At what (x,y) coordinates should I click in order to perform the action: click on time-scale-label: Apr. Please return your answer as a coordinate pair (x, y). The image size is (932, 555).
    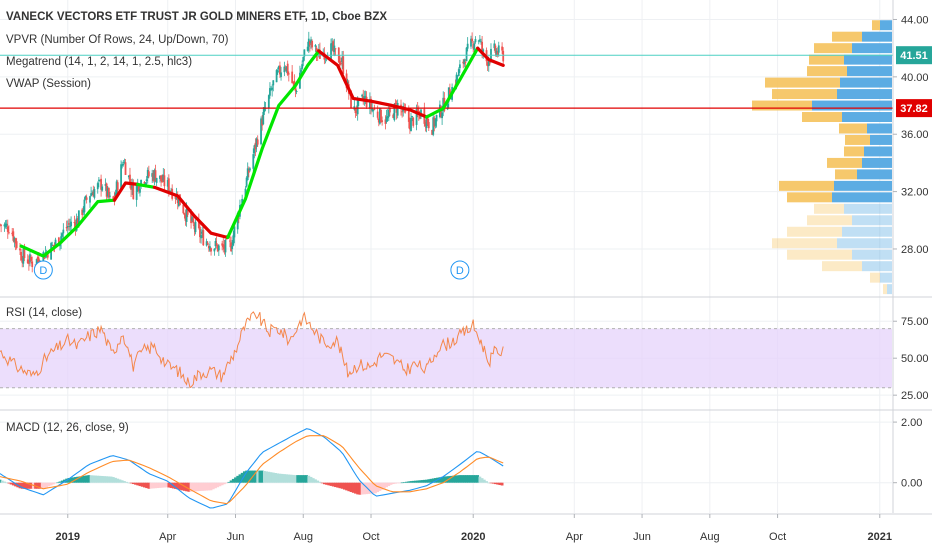
    Looking at the image, I should click on (167, 537).